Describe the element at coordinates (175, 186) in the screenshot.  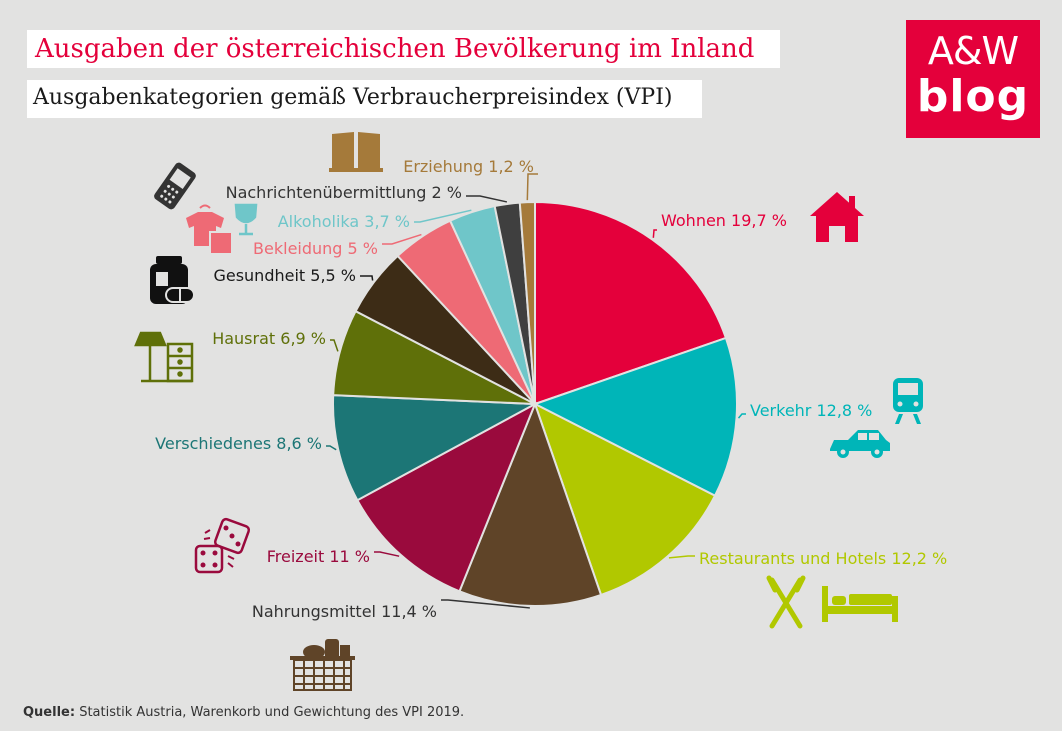
I see `phone-icon` at that location.